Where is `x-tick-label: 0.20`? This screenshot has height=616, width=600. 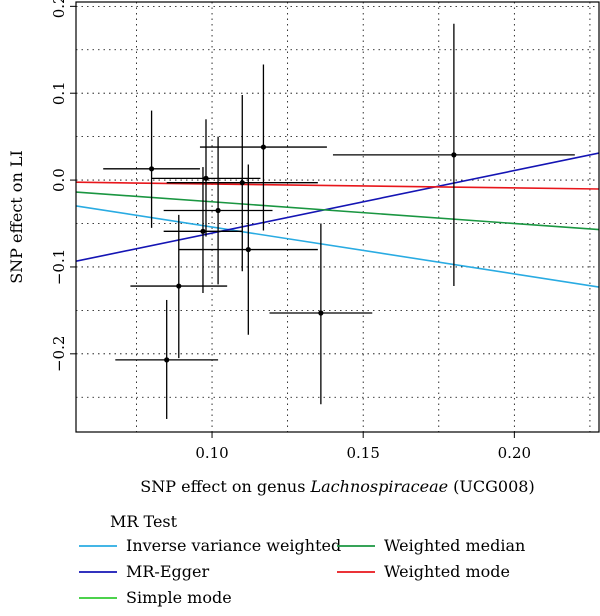
x-tick-label: 0.20 is located at coordinates (514, 453).